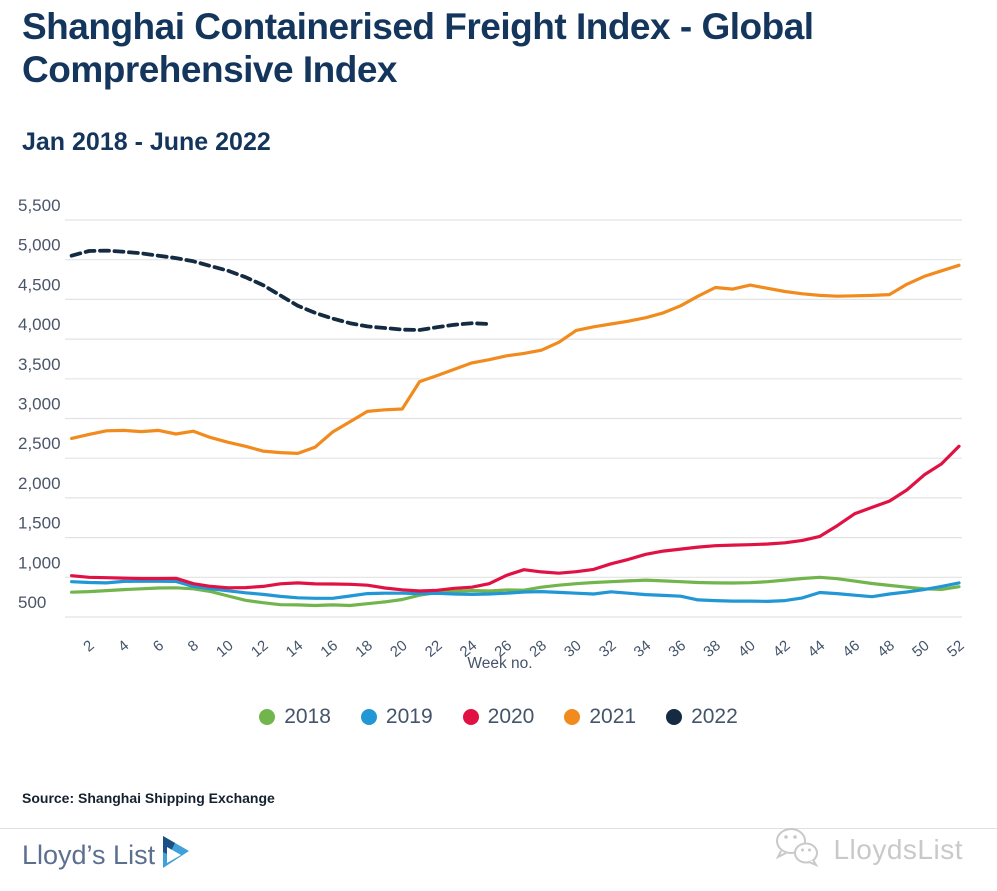 The height and width of the screenshot is (891, 997). Describe the element at coordinates (956, 649) in the screenshot. I see `x-axis-tick-label: 52` at that location.